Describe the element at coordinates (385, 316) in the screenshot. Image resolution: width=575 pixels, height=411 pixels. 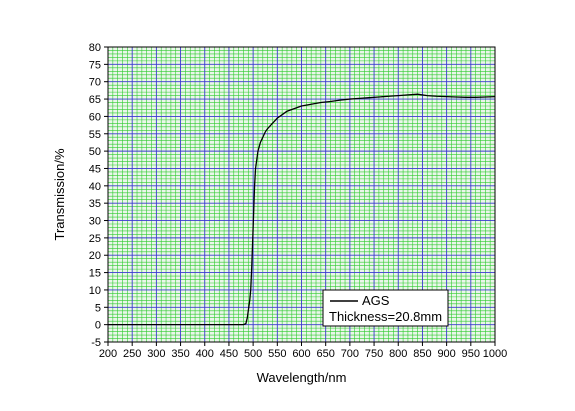
I see `legend-thickness-note: Thickness=20.8mm` at that location.